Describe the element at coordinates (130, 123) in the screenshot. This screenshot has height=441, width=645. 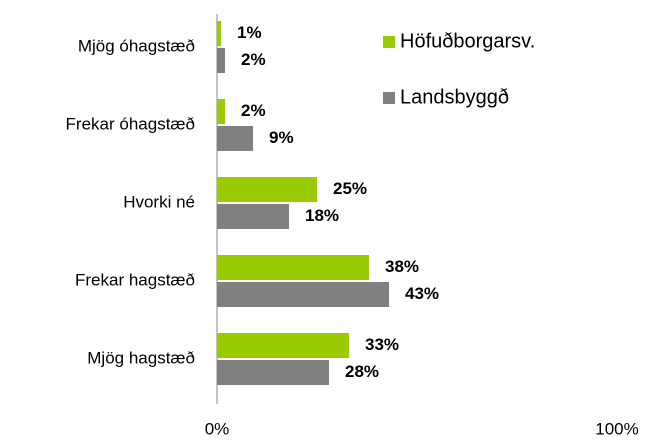
I see `y-tick-label: Frekar óhagstæð` at that location.